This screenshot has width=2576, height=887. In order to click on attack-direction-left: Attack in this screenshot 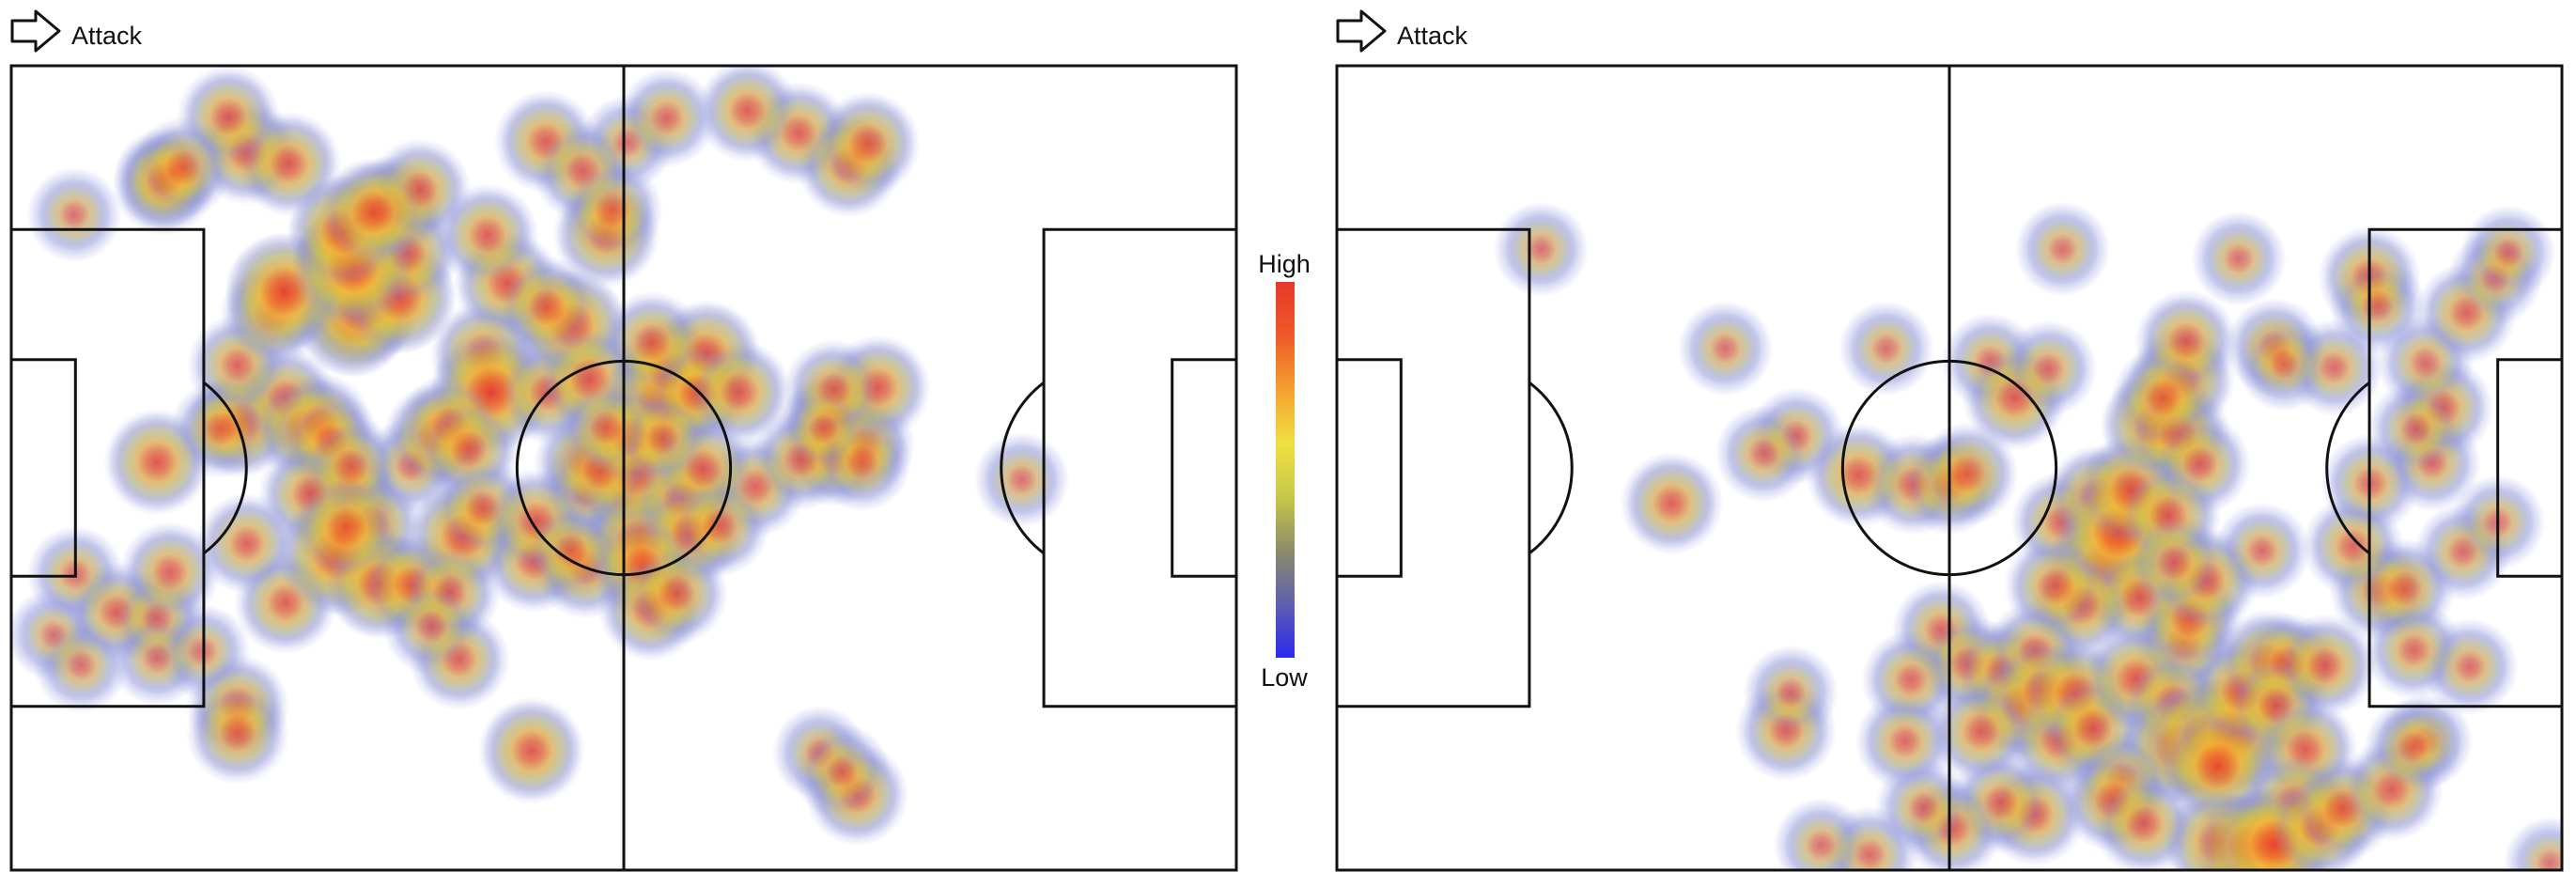, I will do `click(77, 31)`.